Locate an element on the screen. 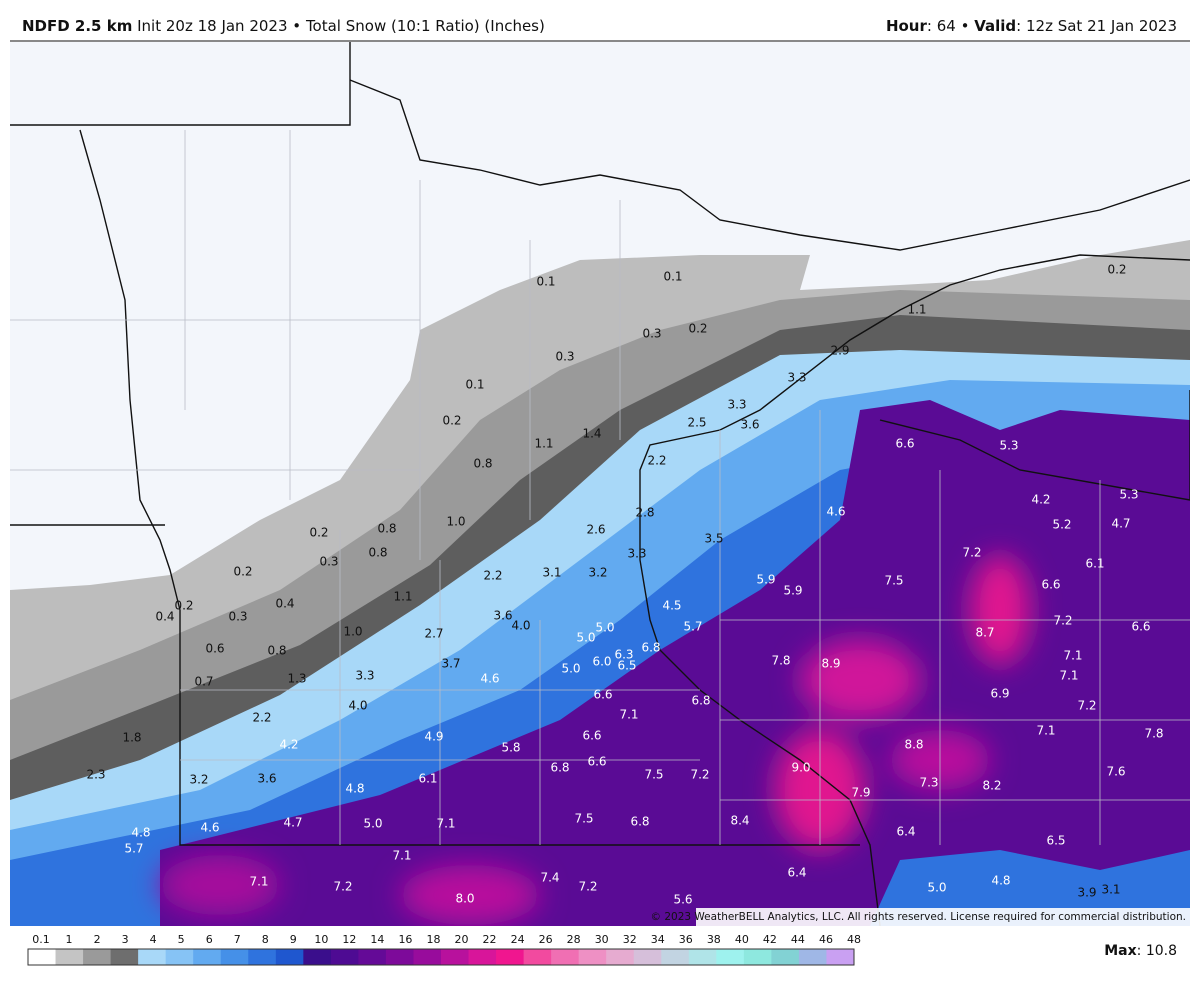 The image size is (1200, 989). legend-frame is located at coordinates (441, 957).